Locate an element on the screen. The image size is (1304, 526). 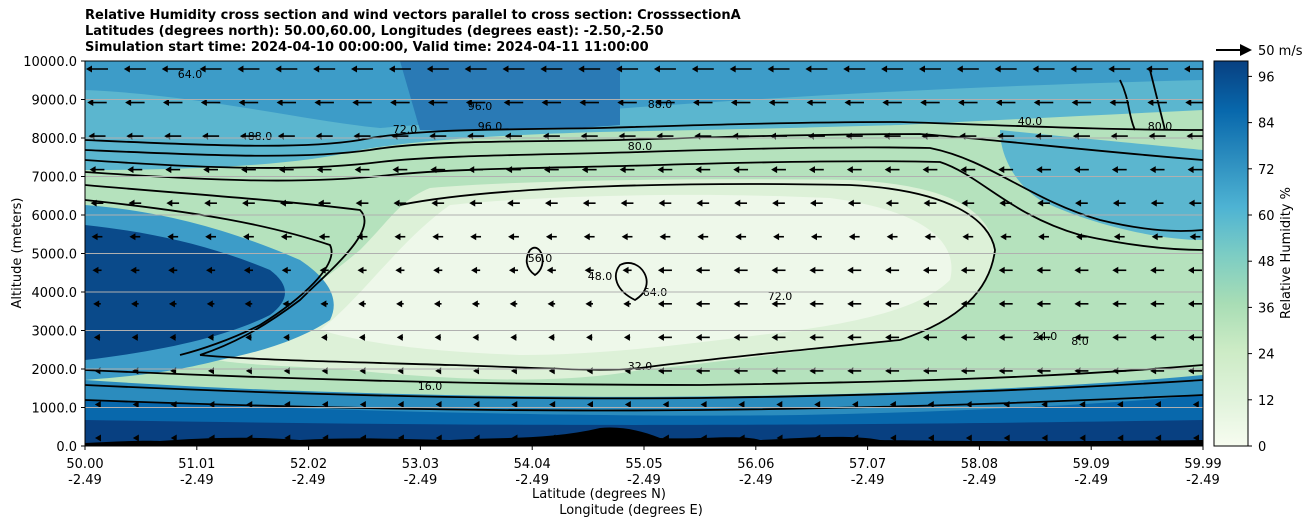
colorbar-tick-label: 48 is located at coordinates (1266, 262).